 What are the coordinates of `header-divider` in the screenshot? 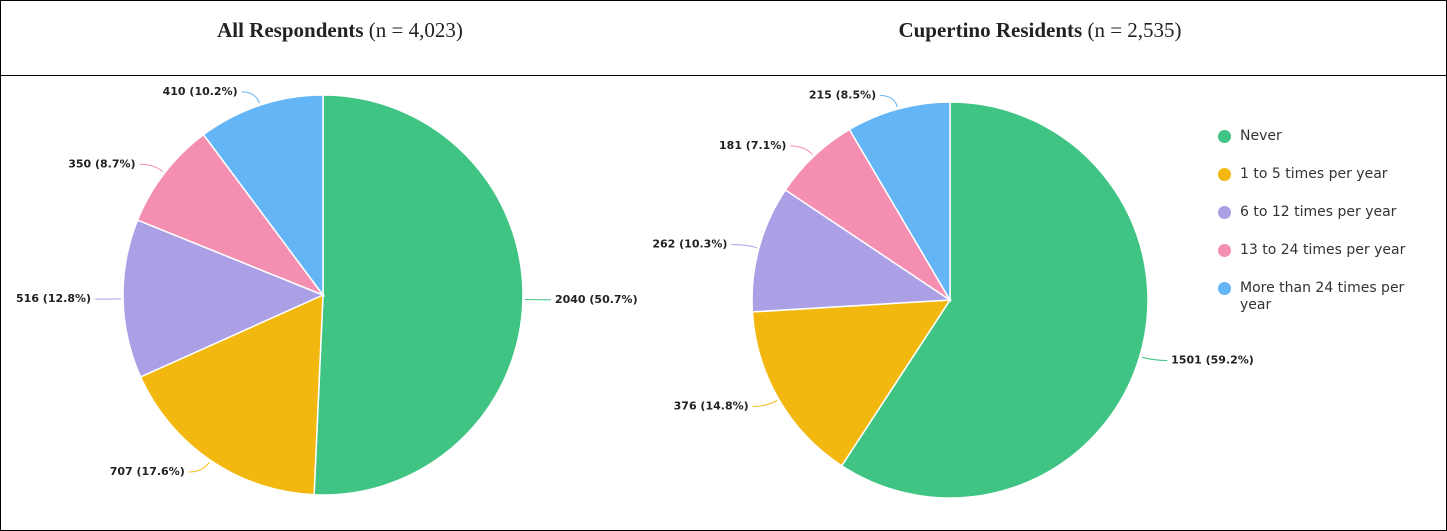 It's located at (723, 75).